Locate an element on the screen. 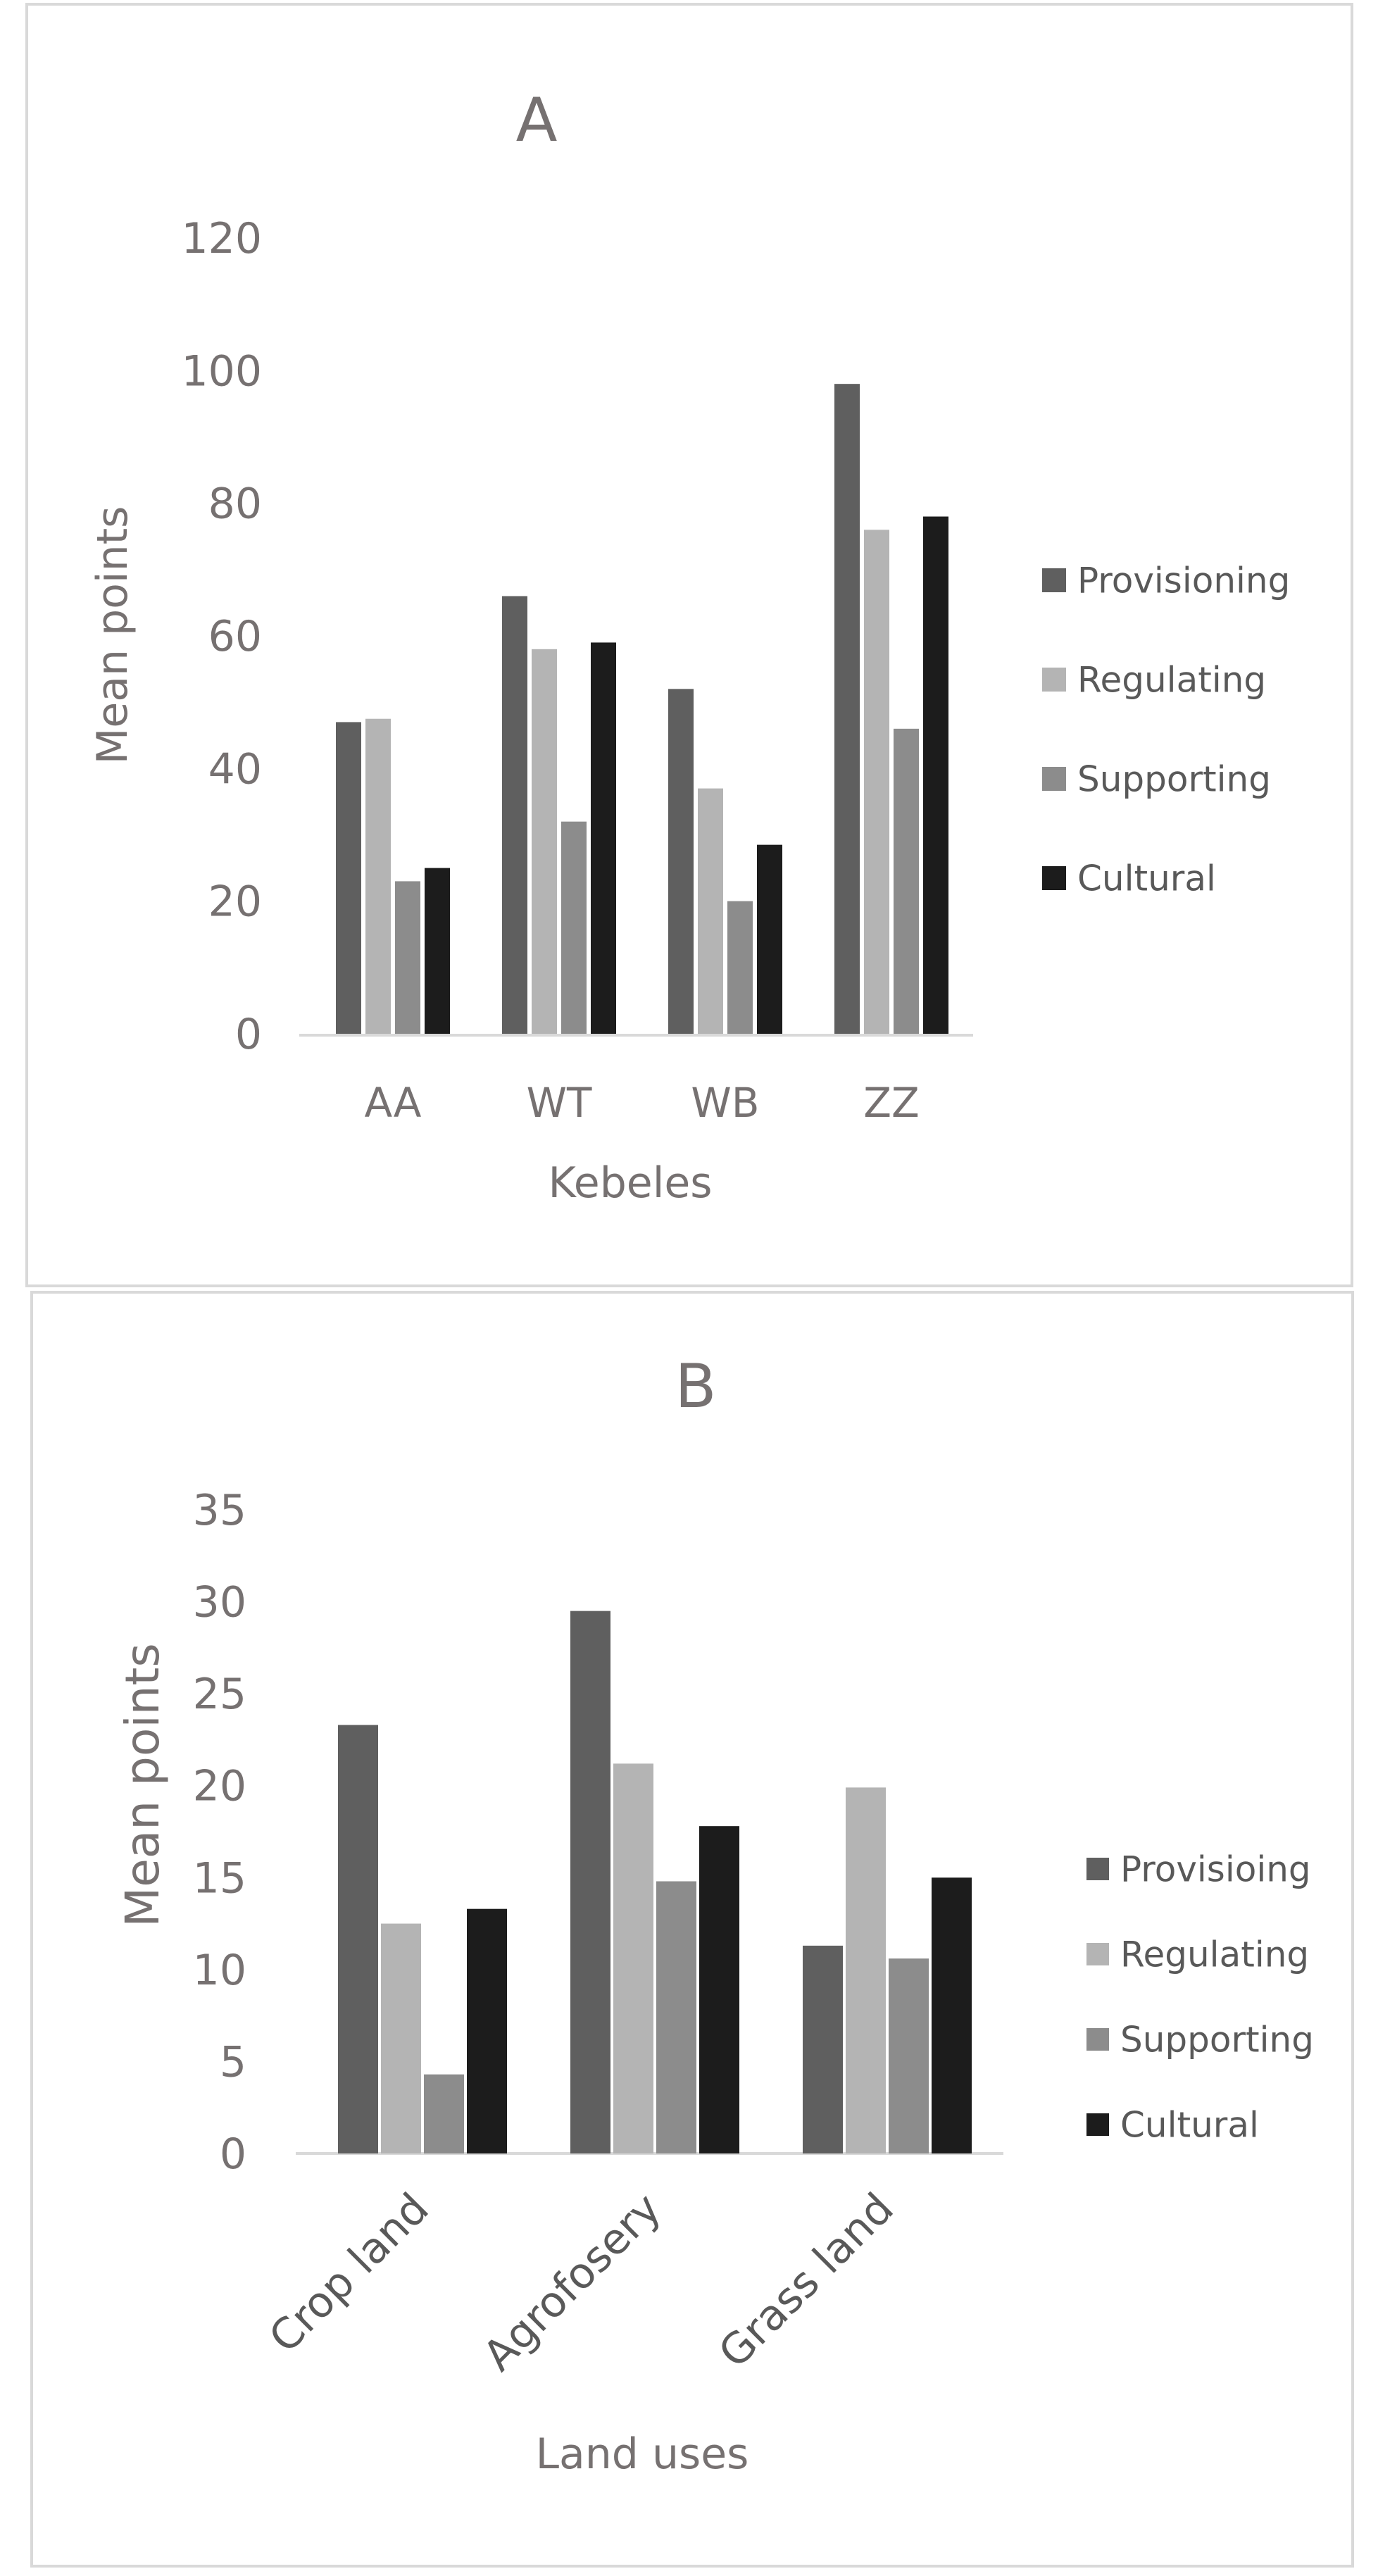  a-legend-item-provisioning: Provisioning is located at coordinates (1166, 581).